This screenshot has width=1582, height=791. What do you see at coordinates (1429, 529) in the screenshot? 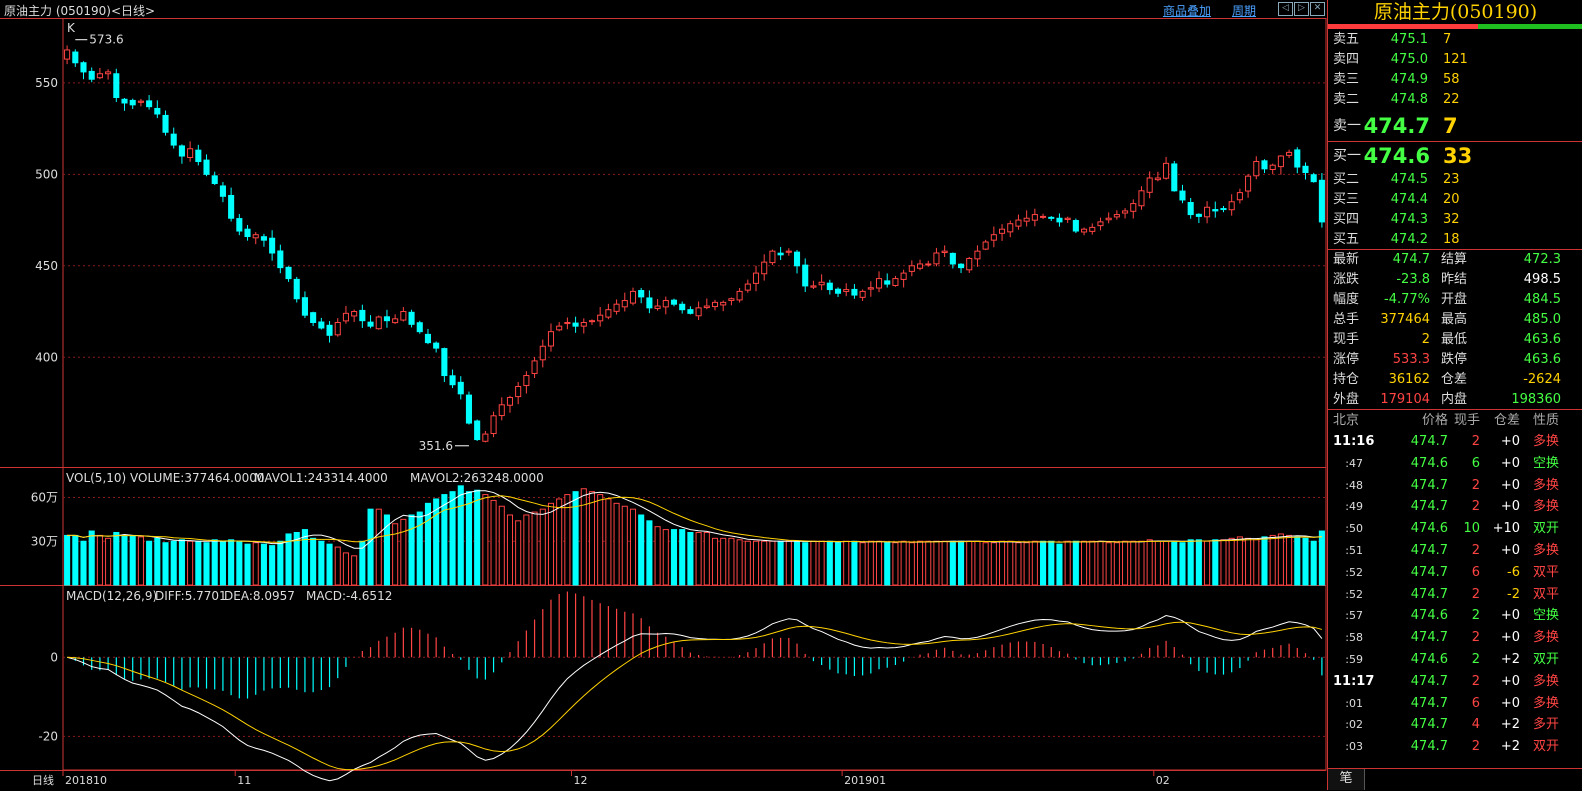
I see `tick-price: 474.6` at bounding box center [1429, 529].